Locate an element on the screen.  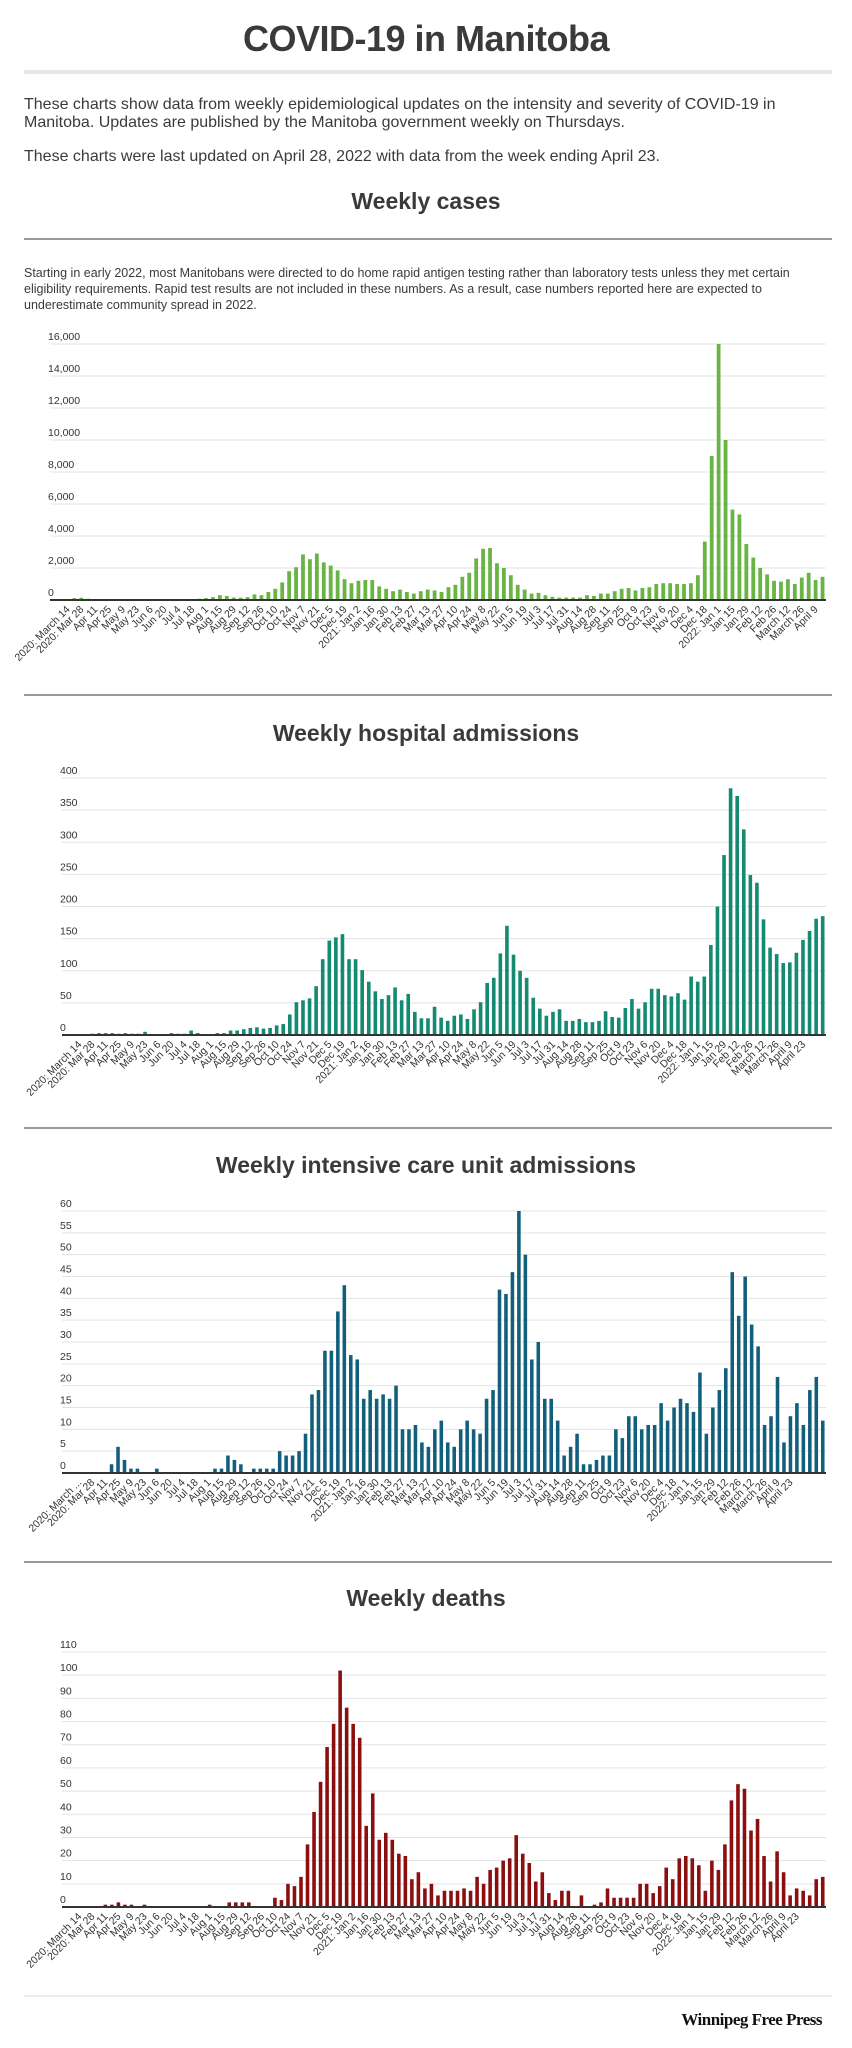
y-tick-label: 20 is located at coordinates (66, 1854).